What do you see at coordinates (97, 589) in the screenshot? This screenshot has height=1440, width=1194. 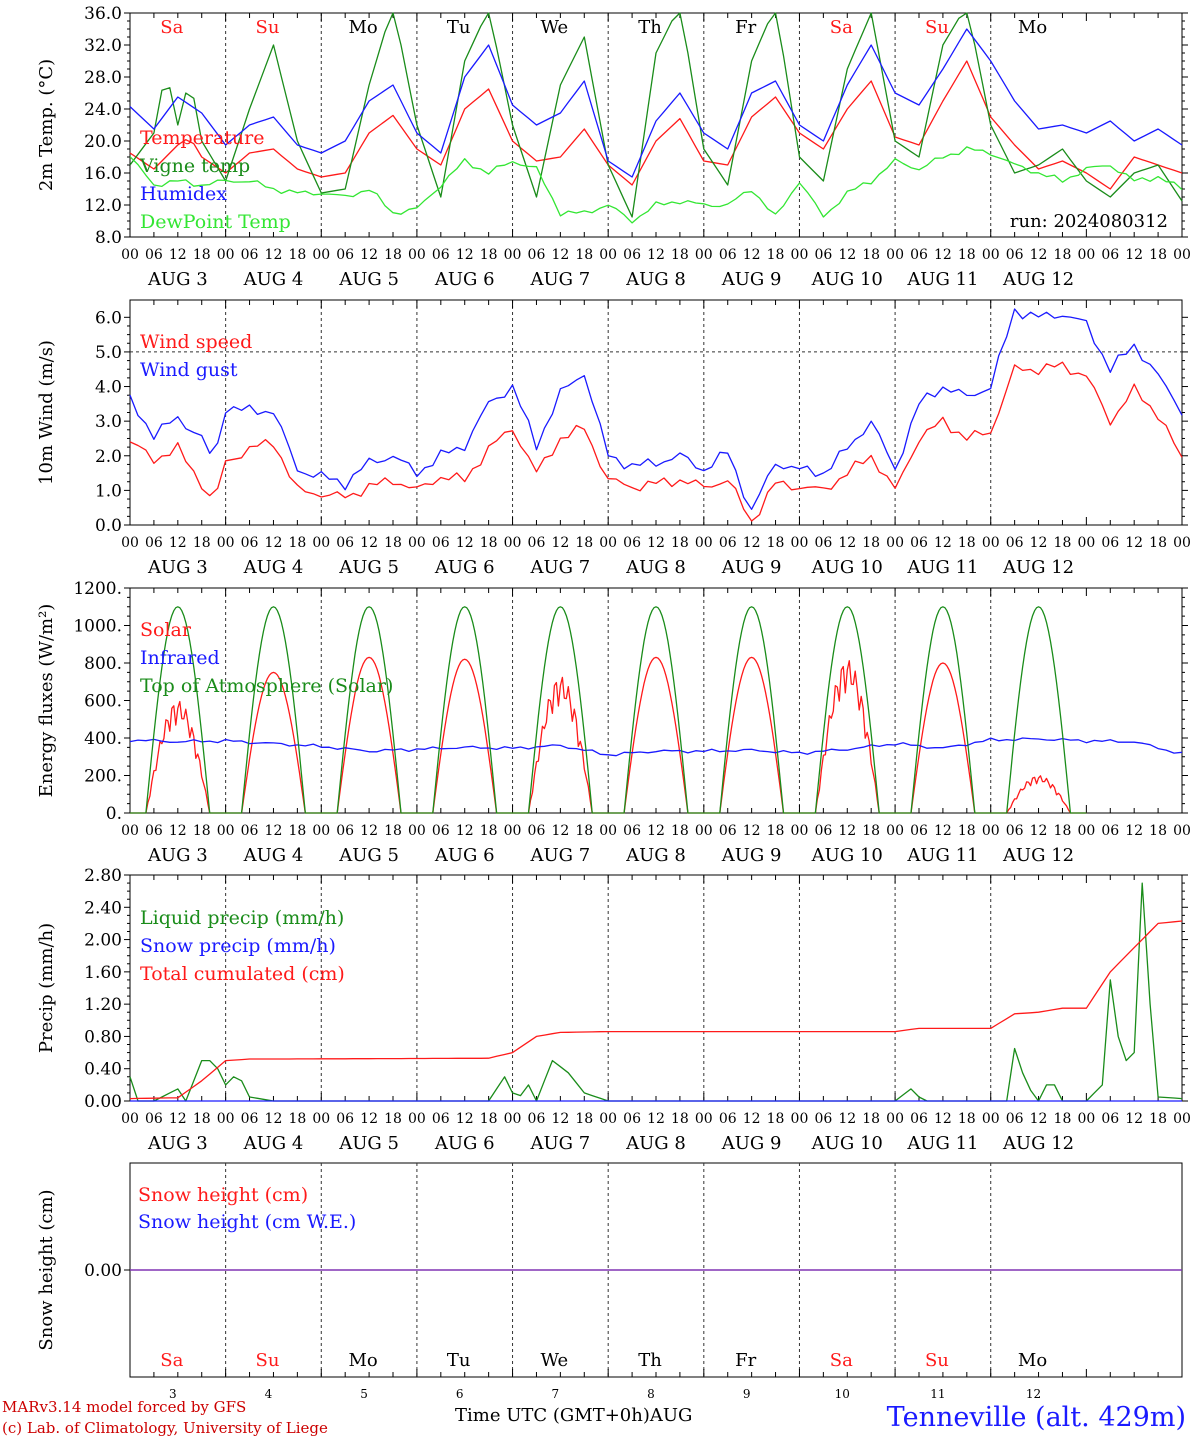 I see `y-tick-label: 1200.` at bounding box center [97, 589].